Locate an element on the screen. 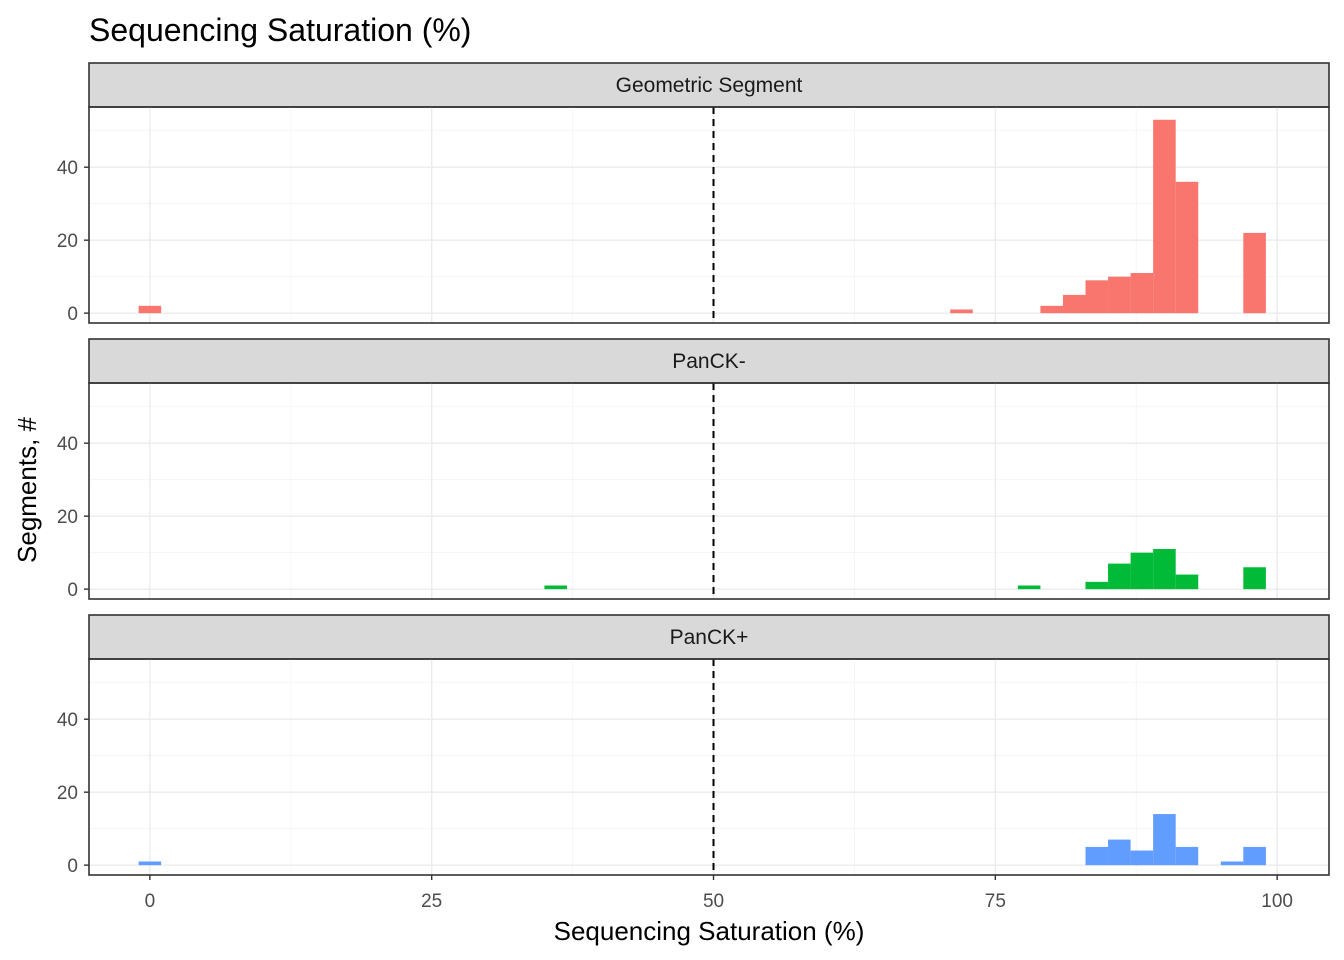  facet-strip-label: PanCK+ is located at coordinates (709, 637).